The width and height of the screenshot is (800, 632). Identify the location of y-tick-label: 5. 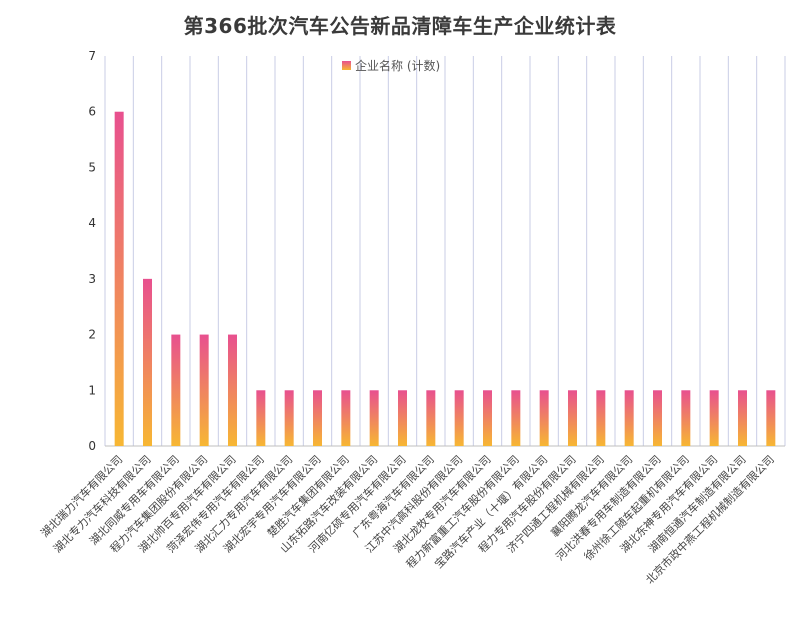
(92, 167).